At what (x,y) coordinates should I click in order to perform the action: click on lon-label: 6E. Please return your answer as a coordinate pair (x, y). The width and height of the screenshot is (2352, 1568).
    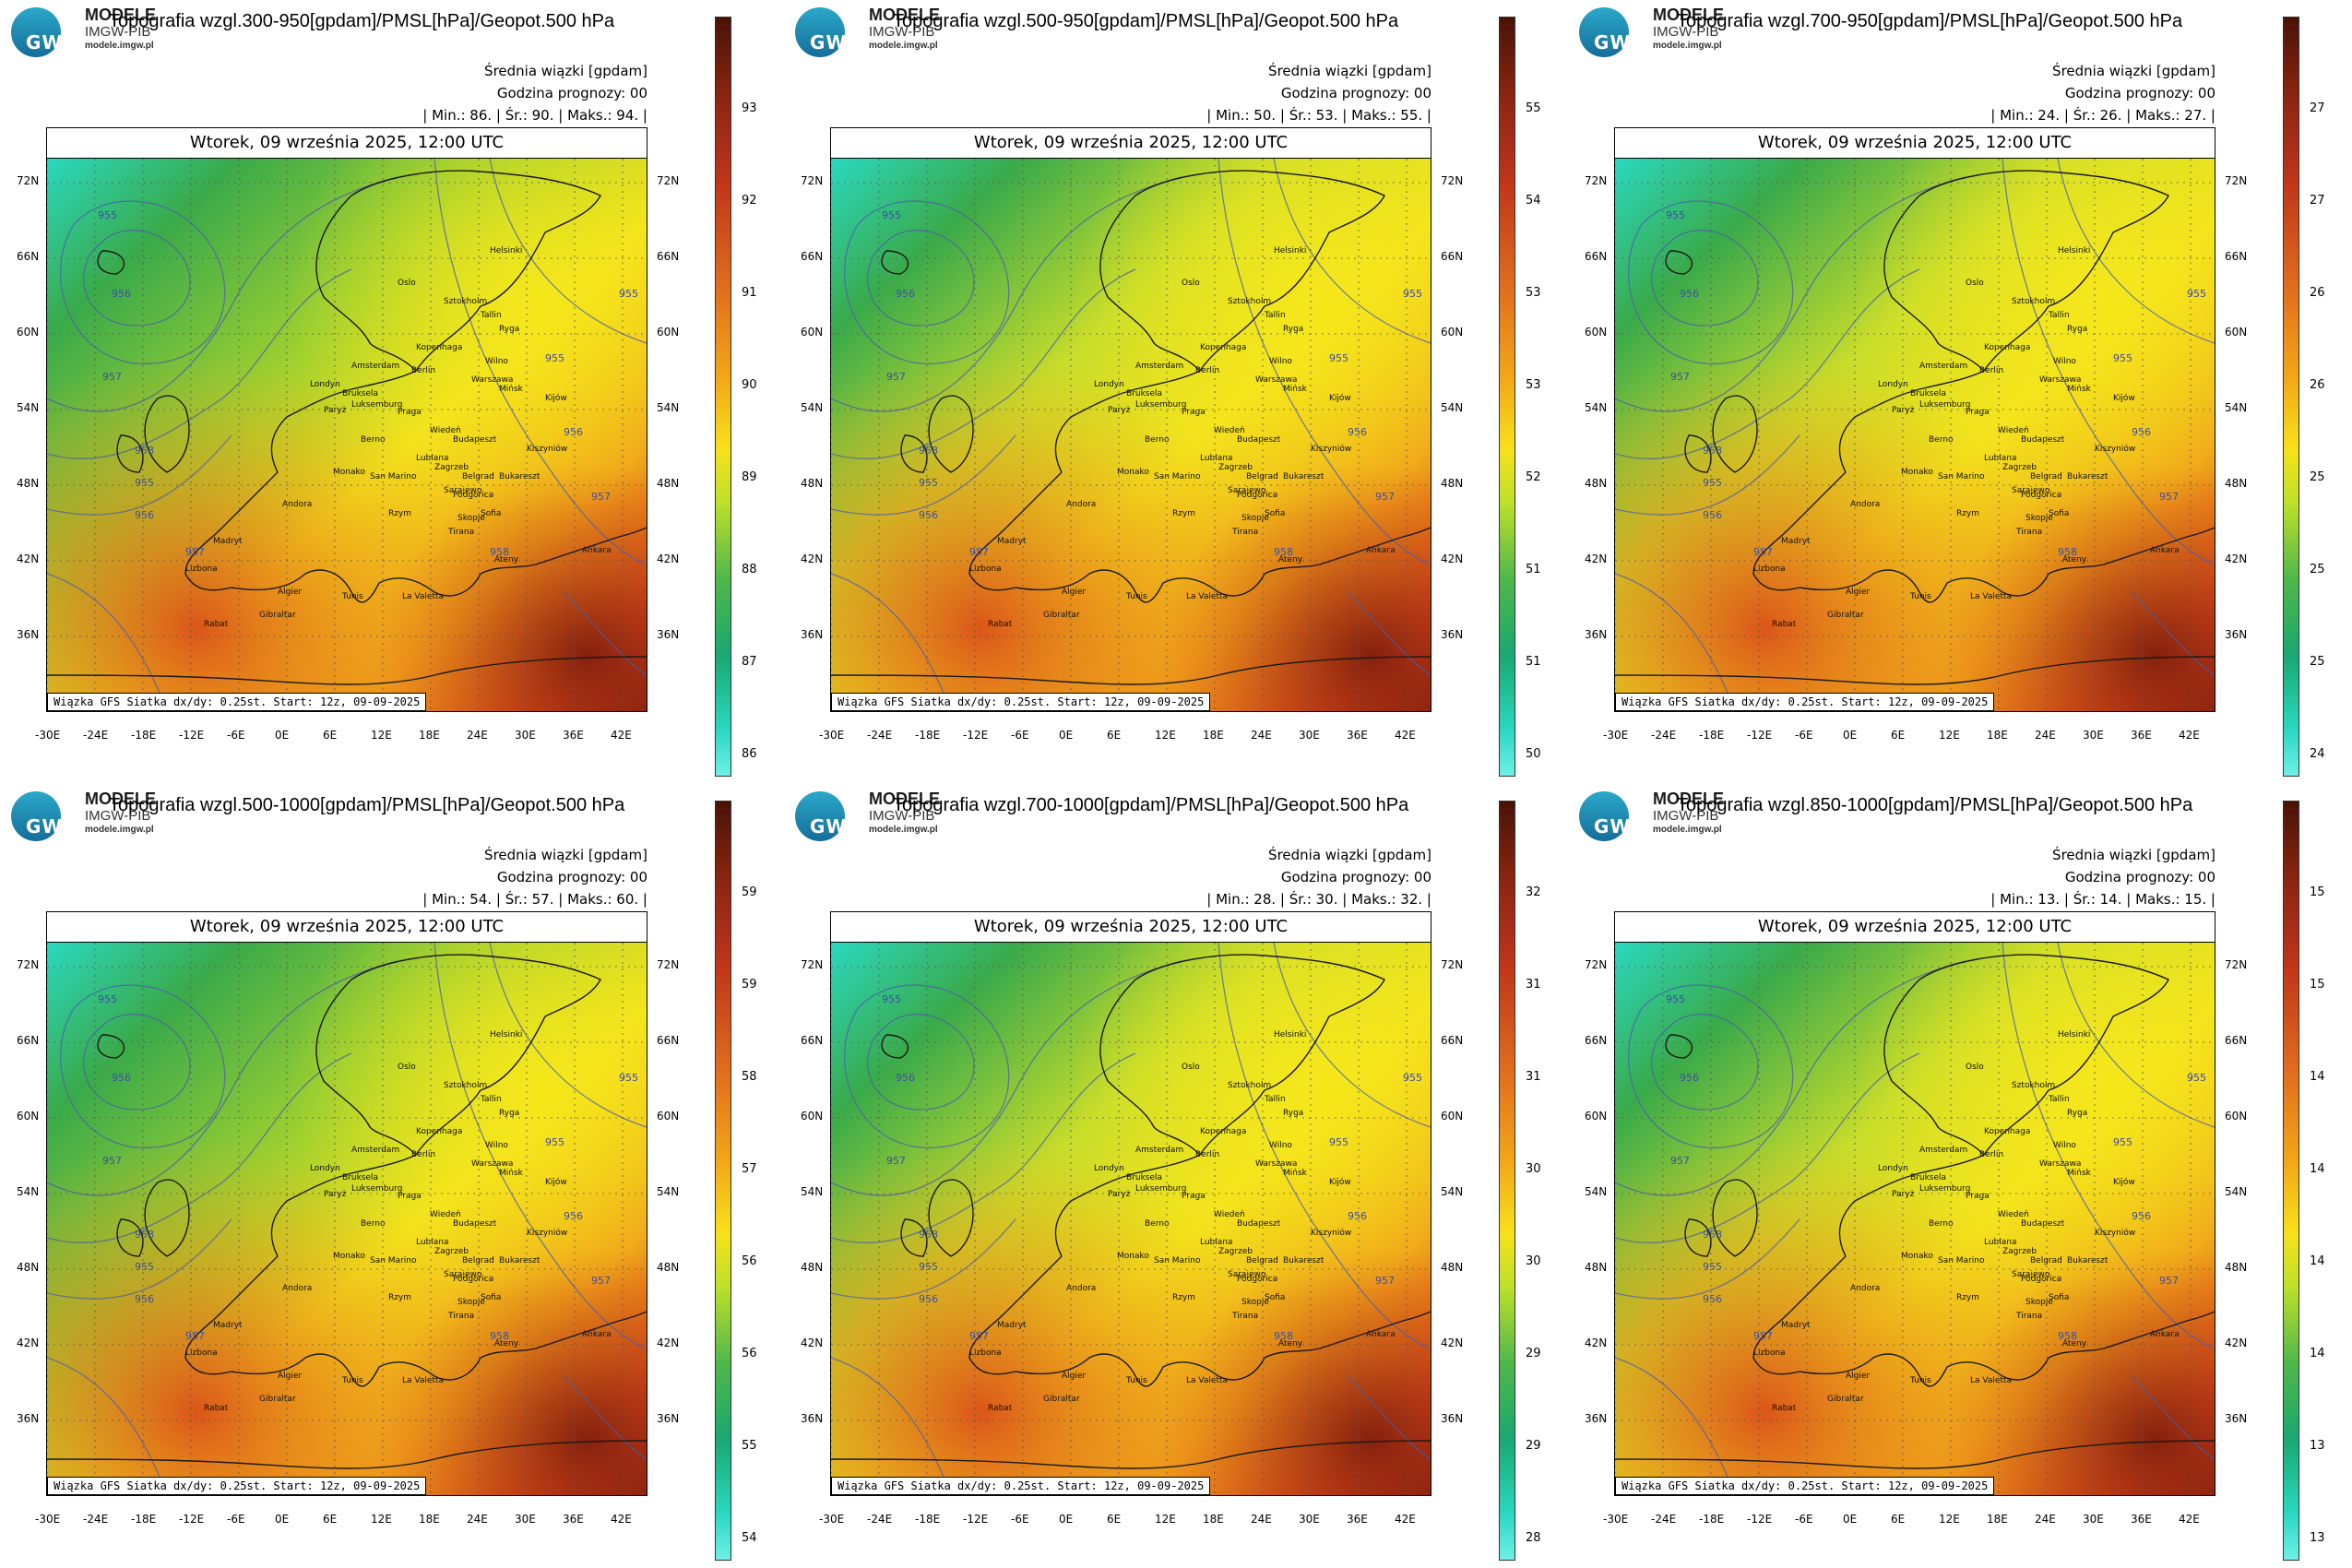
    Looking at the image, I should click on (1114, 1519).